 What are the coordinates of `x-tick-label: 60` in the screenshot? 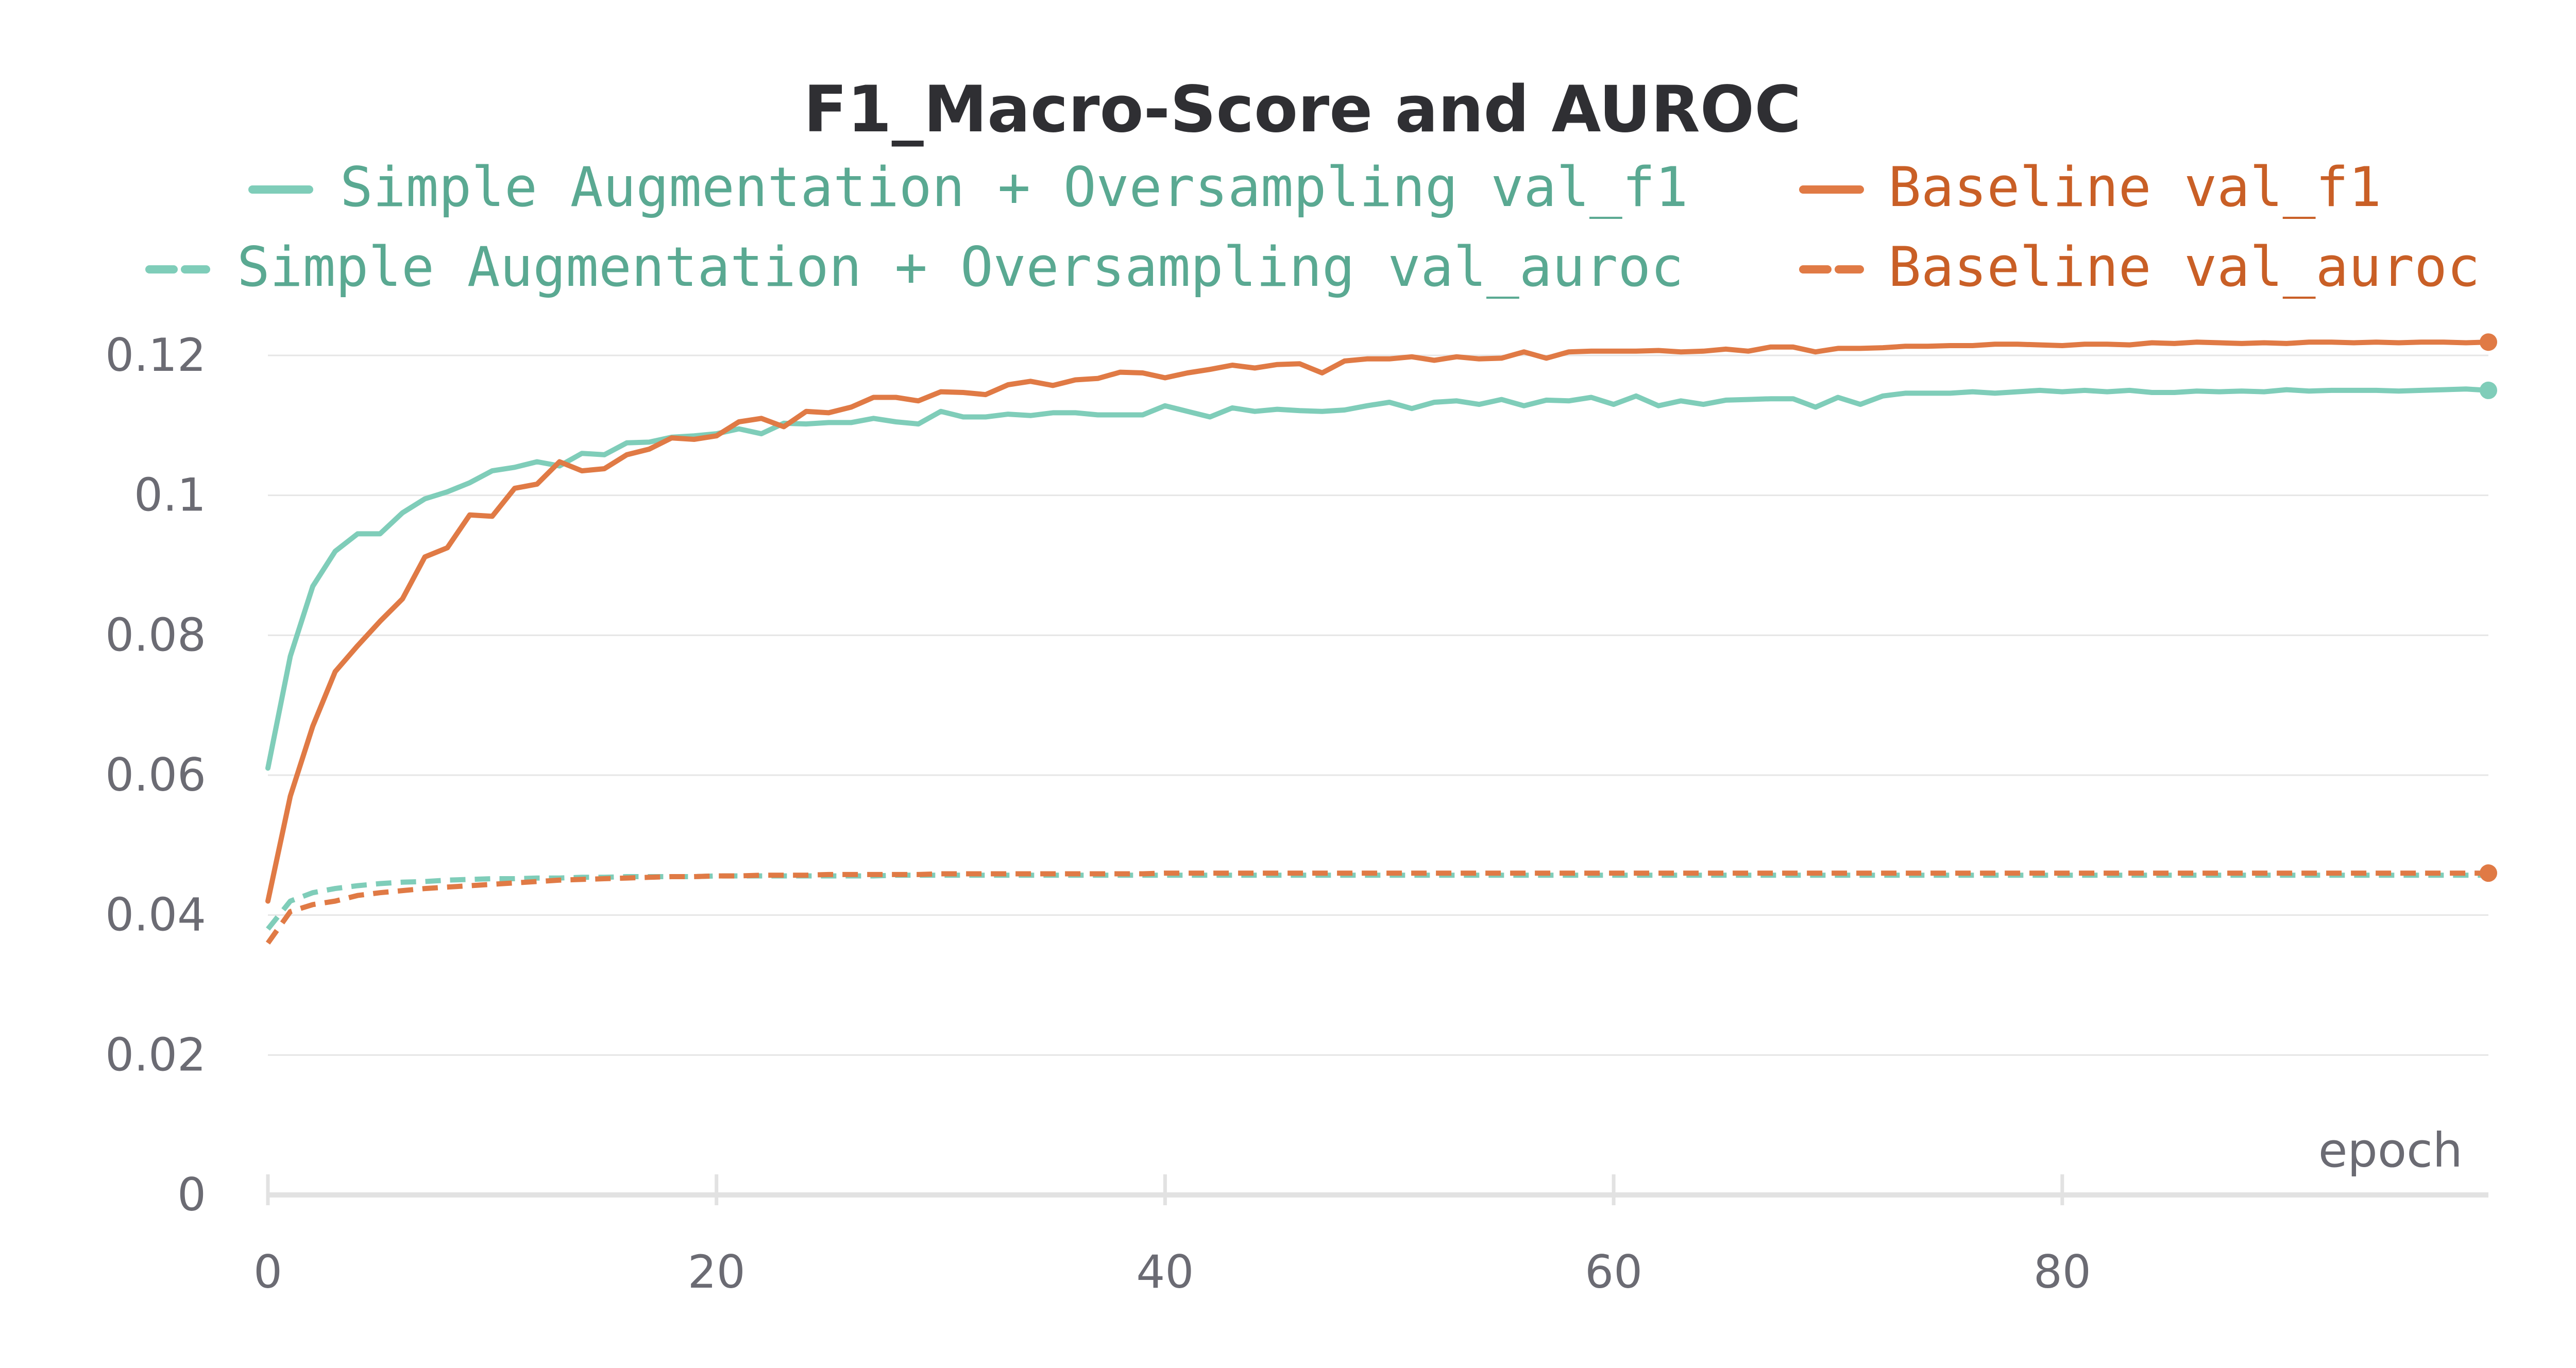 It's located at (1613, 1271).